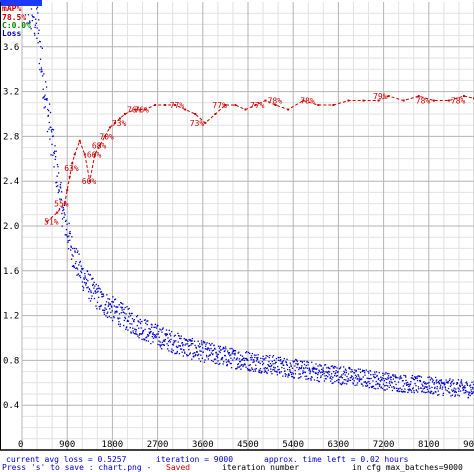 The image size is (474, 472). Describe the element at coordinates (20, 445) in the screenshot. I see `x-tick-label: 0` at that location.